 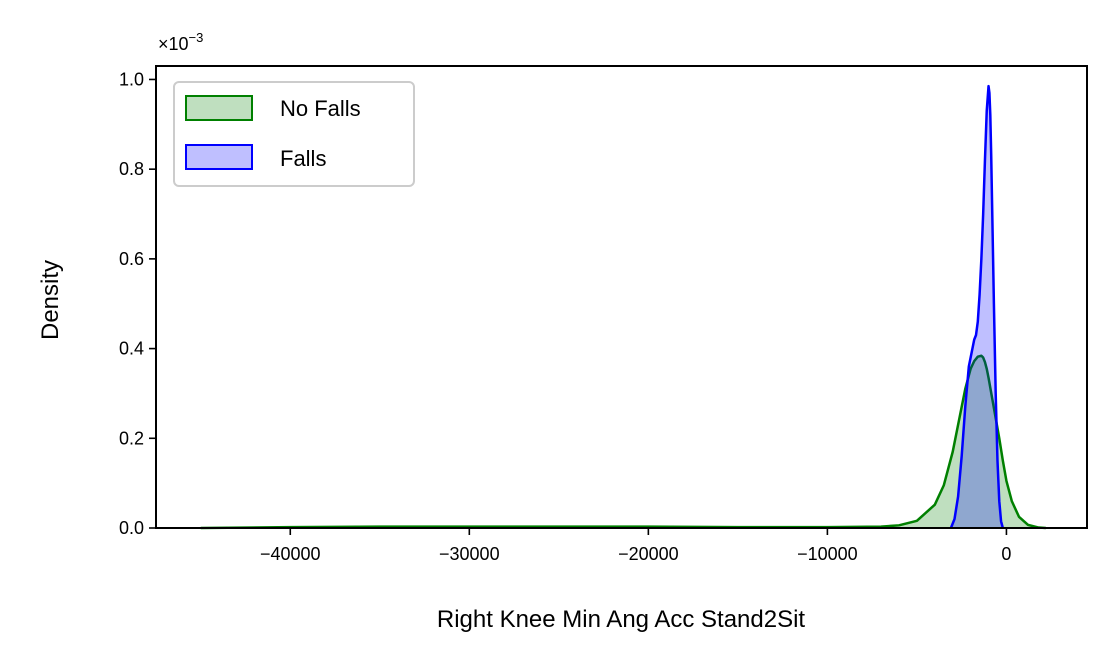 What do you see at coordinates (173, 44) in the screenshot?
I see `y-offset-base: ×10` at bounding box center [173, 44].